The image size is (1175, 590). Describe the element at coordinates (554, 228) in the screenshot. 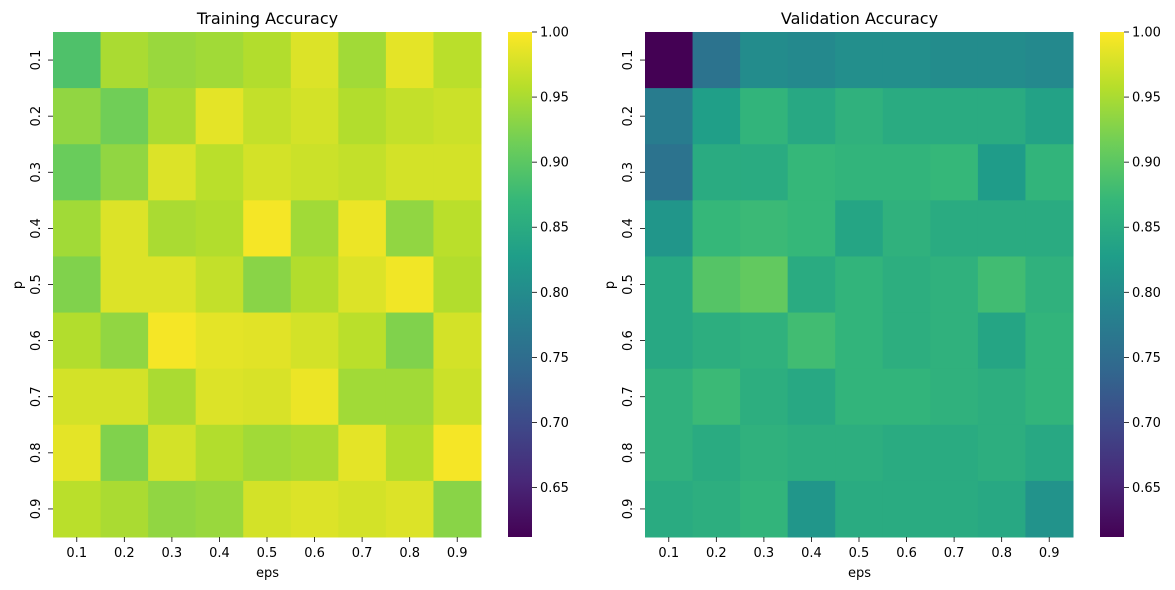

I see `colorbar-tick-label: 0.85` at that location.